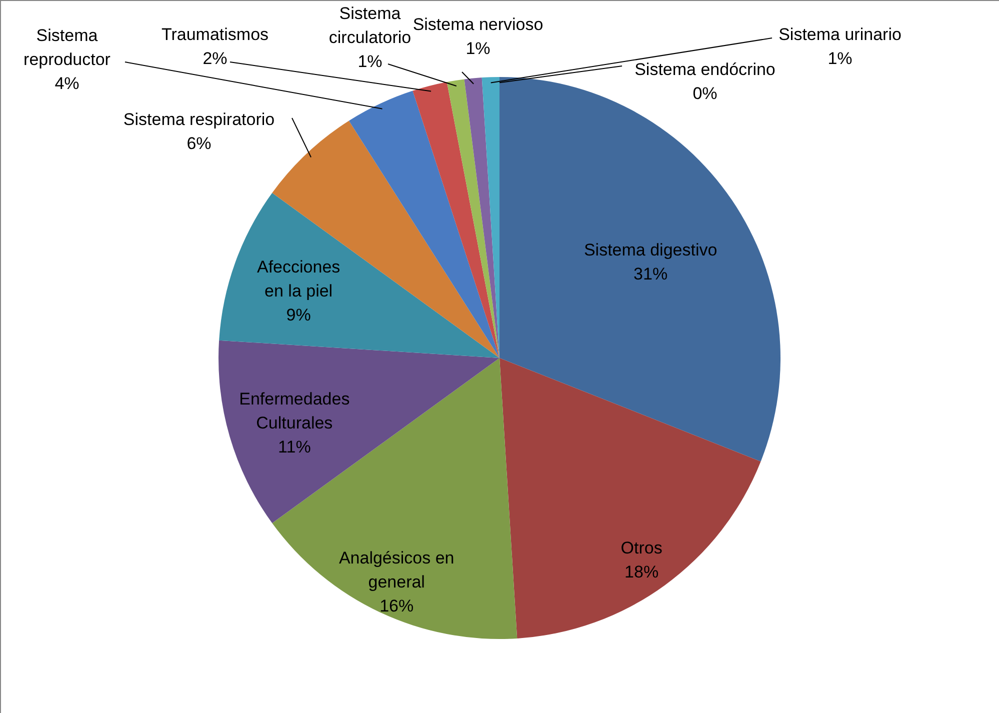 This screenshot has height=713, width=999. I want to click on slice-label: Enfermedades Culturales, so click(294, 411).